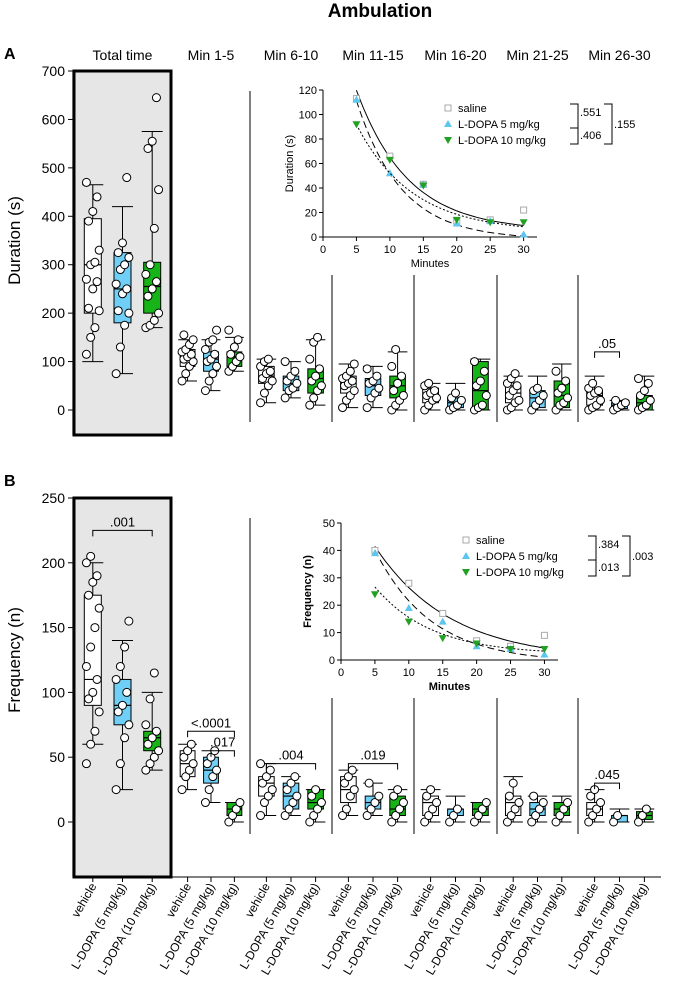  What do you see at coordinates (372, 55) in the screenshot?
I see `panel-header-3: Min 11-15` at bounding box center [372, 55].